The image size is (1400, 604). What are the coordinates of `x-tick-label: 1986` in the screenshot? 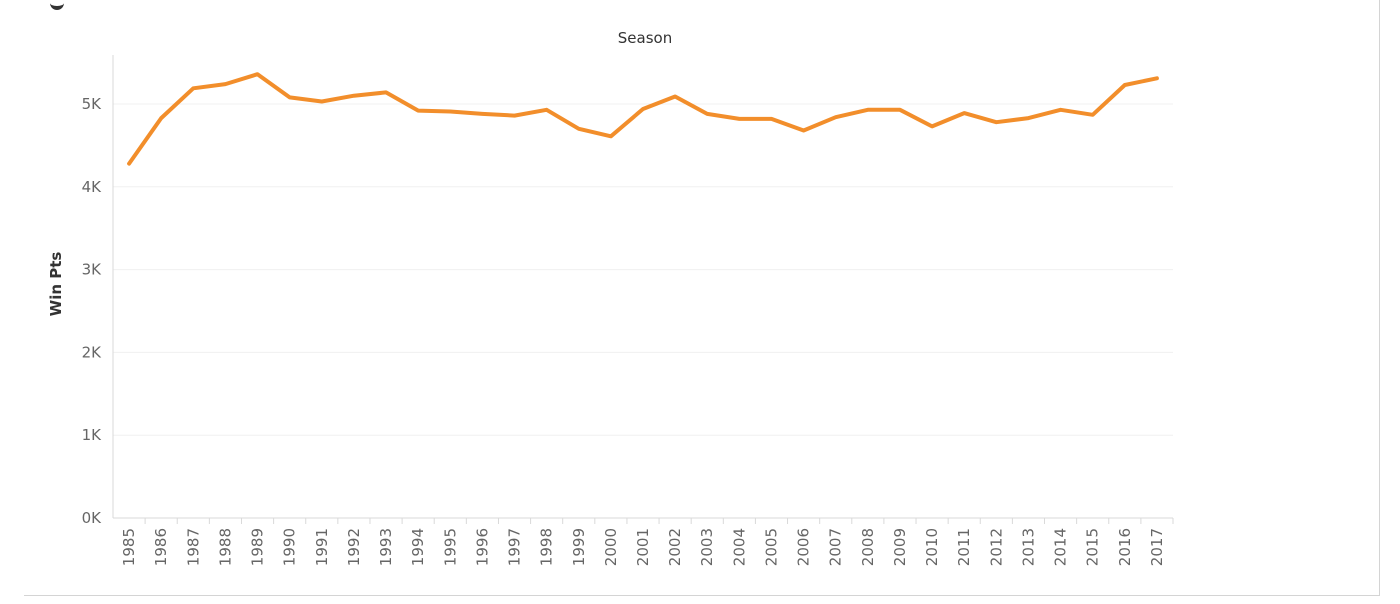 It's located at (161, 547).